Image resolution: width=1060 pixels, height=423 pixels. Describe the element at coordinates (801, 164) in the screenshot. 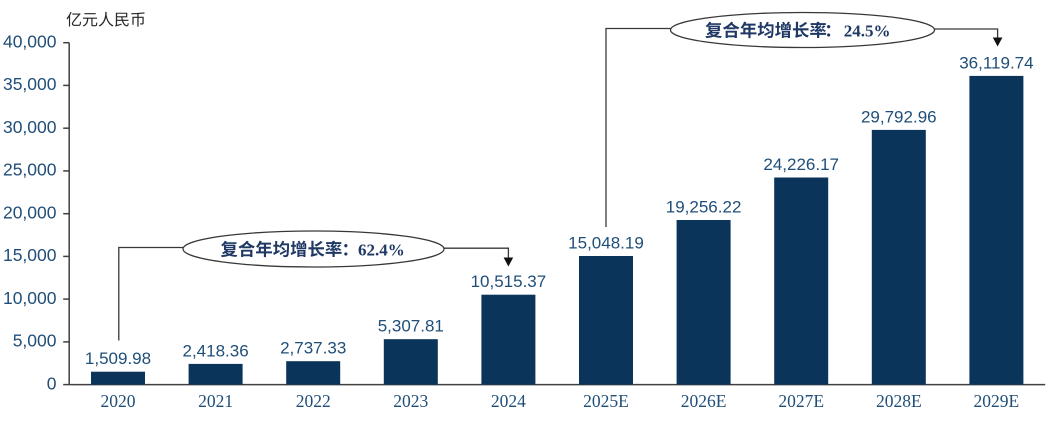

I see `svg-text: 24,226.17` at that location.